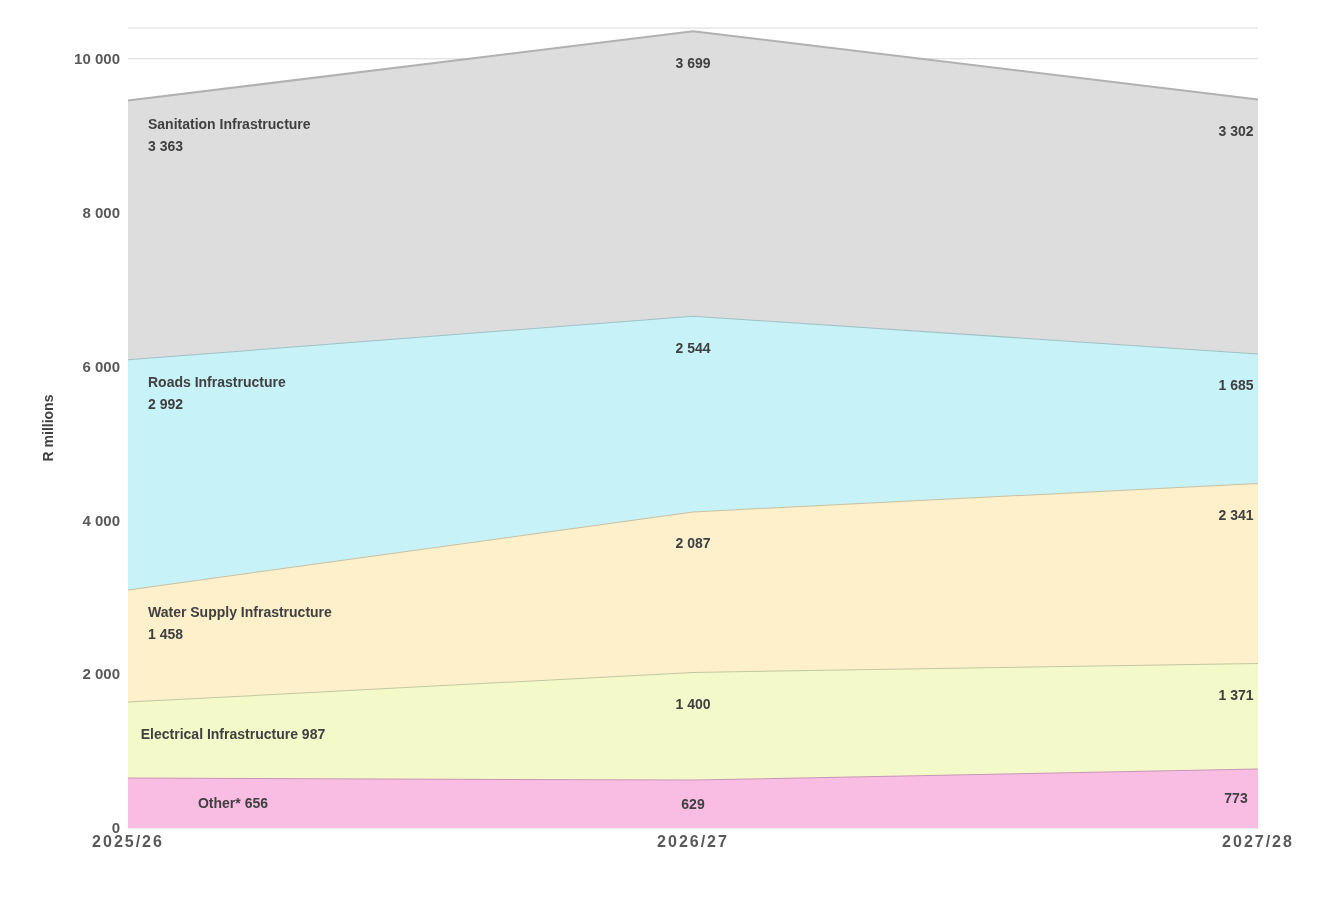 The width and height of the screenshot is (1320, 898). Describe the element at coordinates (693, 543) in the screenshot. I see `data-label: 2 087` at that location.